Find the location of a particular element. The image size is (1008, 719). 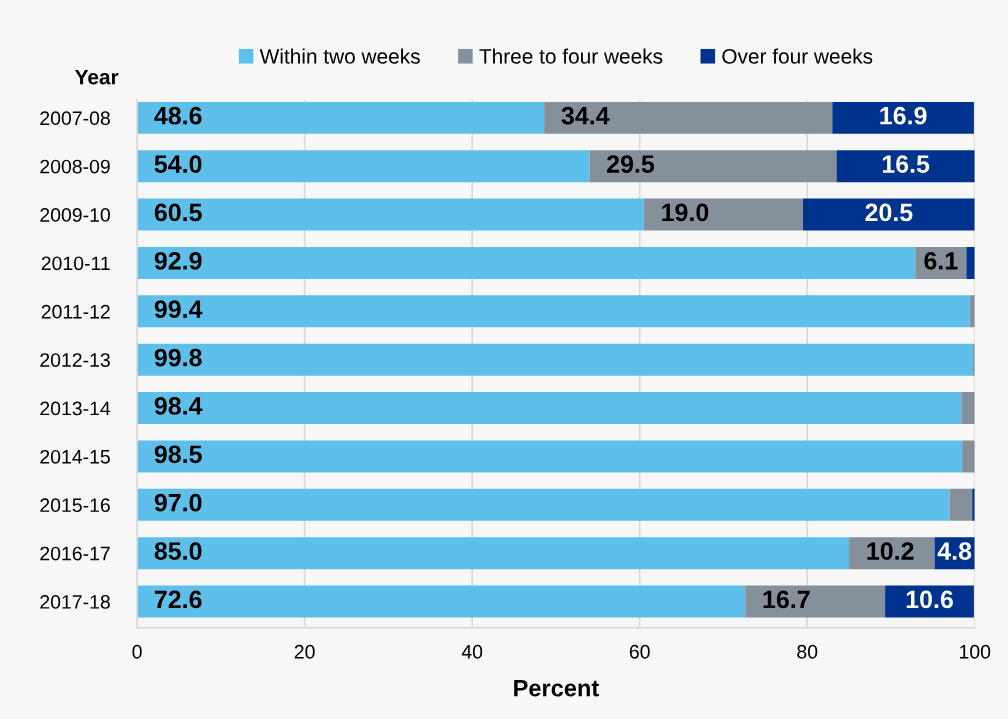

data-label: 85.0 is located at coordinates (178, 551).